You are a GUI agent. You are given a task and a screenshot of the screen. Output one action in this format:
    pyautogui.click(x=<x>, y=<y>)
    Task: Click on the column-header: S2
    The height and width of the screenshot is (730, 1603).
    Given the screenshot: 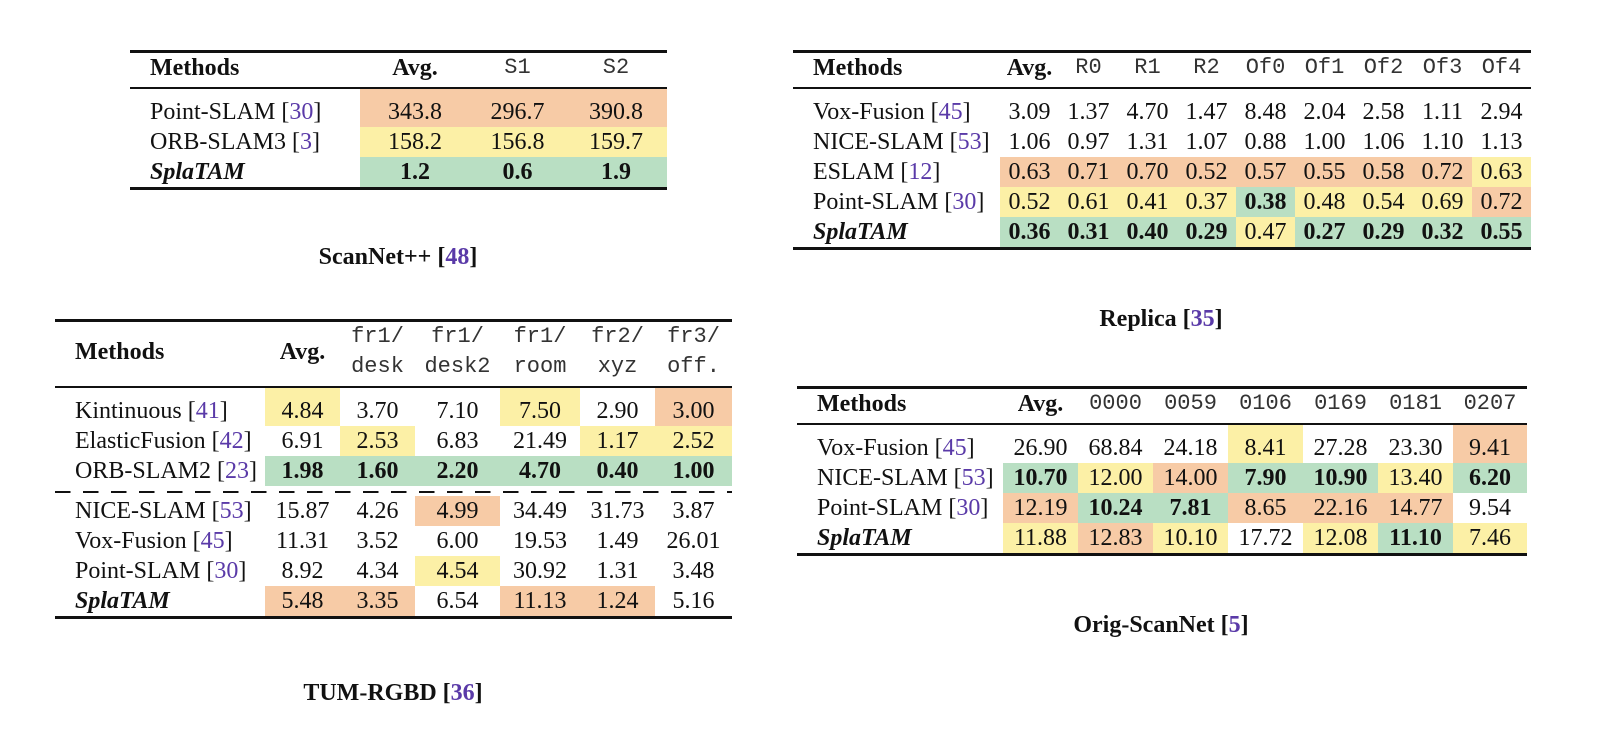 What is the action you would take?
    pyautogui.click(x=616, y=69)
    